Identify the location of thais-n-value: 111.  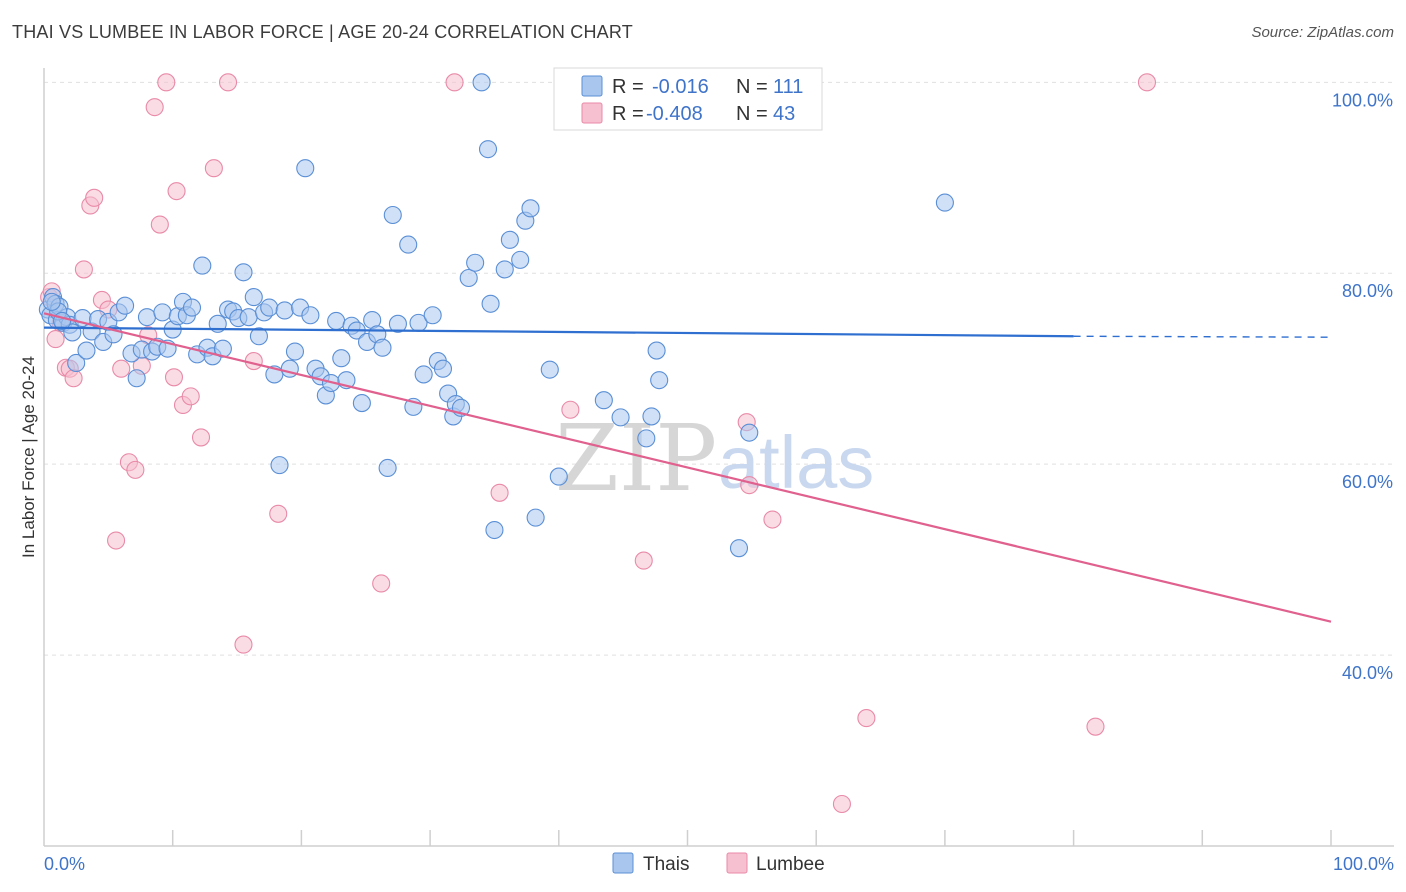
(788, 87).